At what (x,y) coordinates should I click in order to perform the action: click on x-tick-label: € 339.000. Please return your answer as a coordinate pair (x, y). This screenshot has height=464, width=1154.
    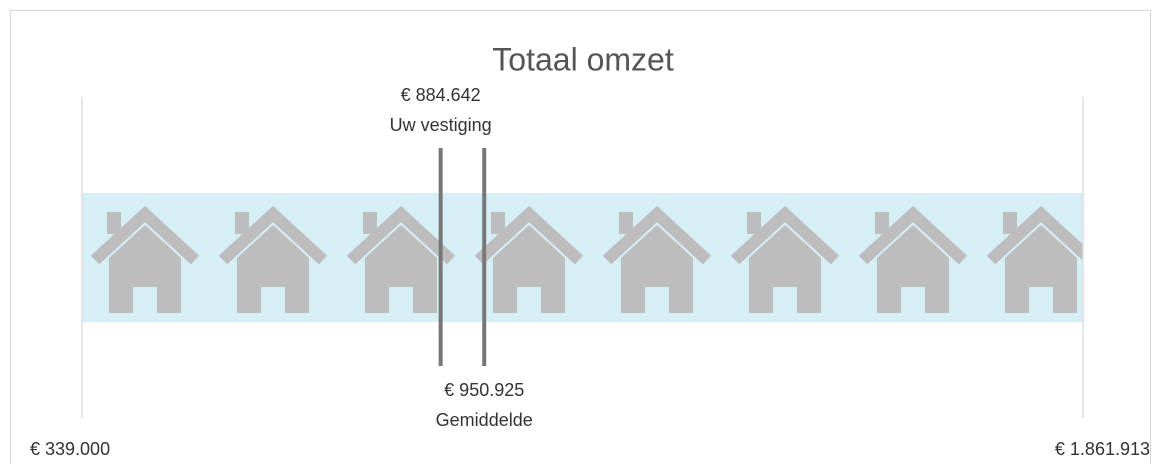
    Looking at the image, I should click on (70, 449).